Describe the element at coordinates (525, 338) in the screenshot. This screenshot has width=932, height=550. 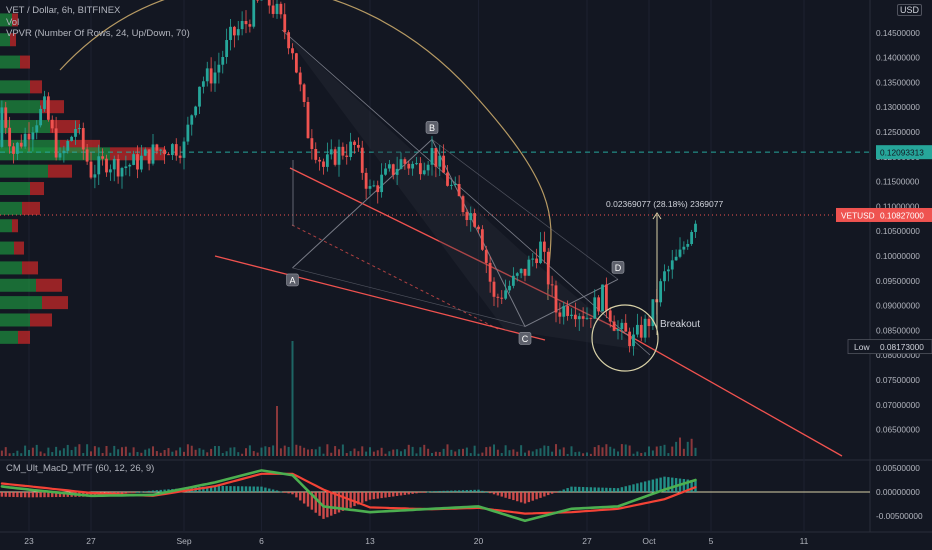
I see `abcd-point-box` at that location.